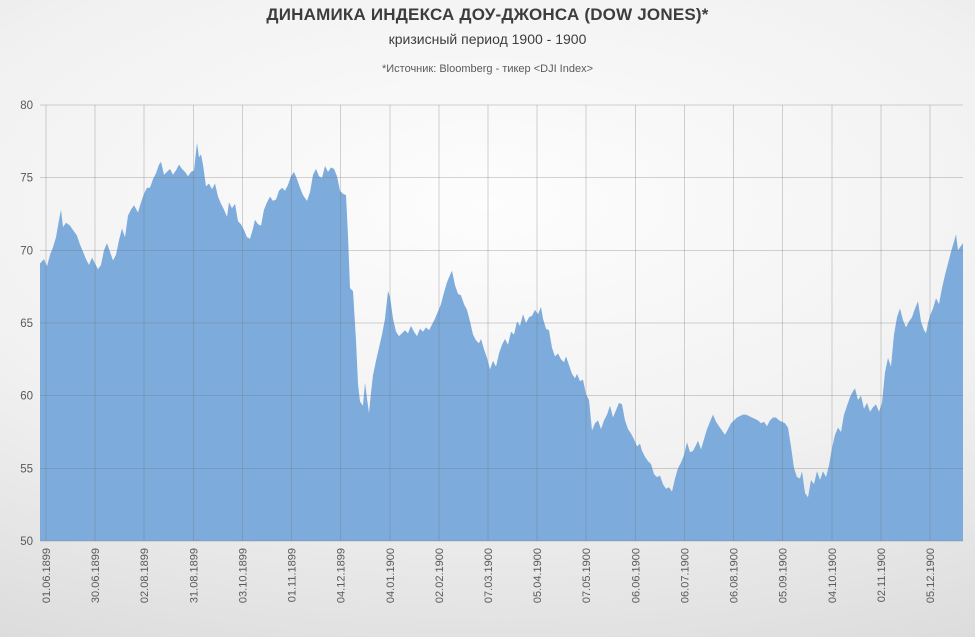 This screenshot has width=975, height=637. Describe the element at coordinates (342, 575) in the screenshot. I see `x-tick-label: 04.12.1899` at that location.